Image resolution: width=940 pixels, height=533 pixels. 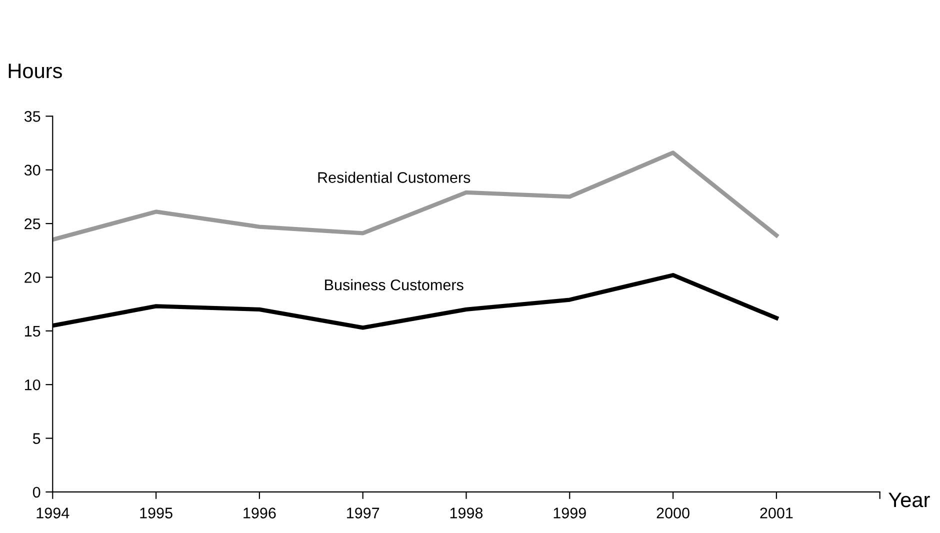 What do you see at coordinates (394, 284) in the screenshot?
I see `series-label: Business Customers` at bounding box center [394, 284].